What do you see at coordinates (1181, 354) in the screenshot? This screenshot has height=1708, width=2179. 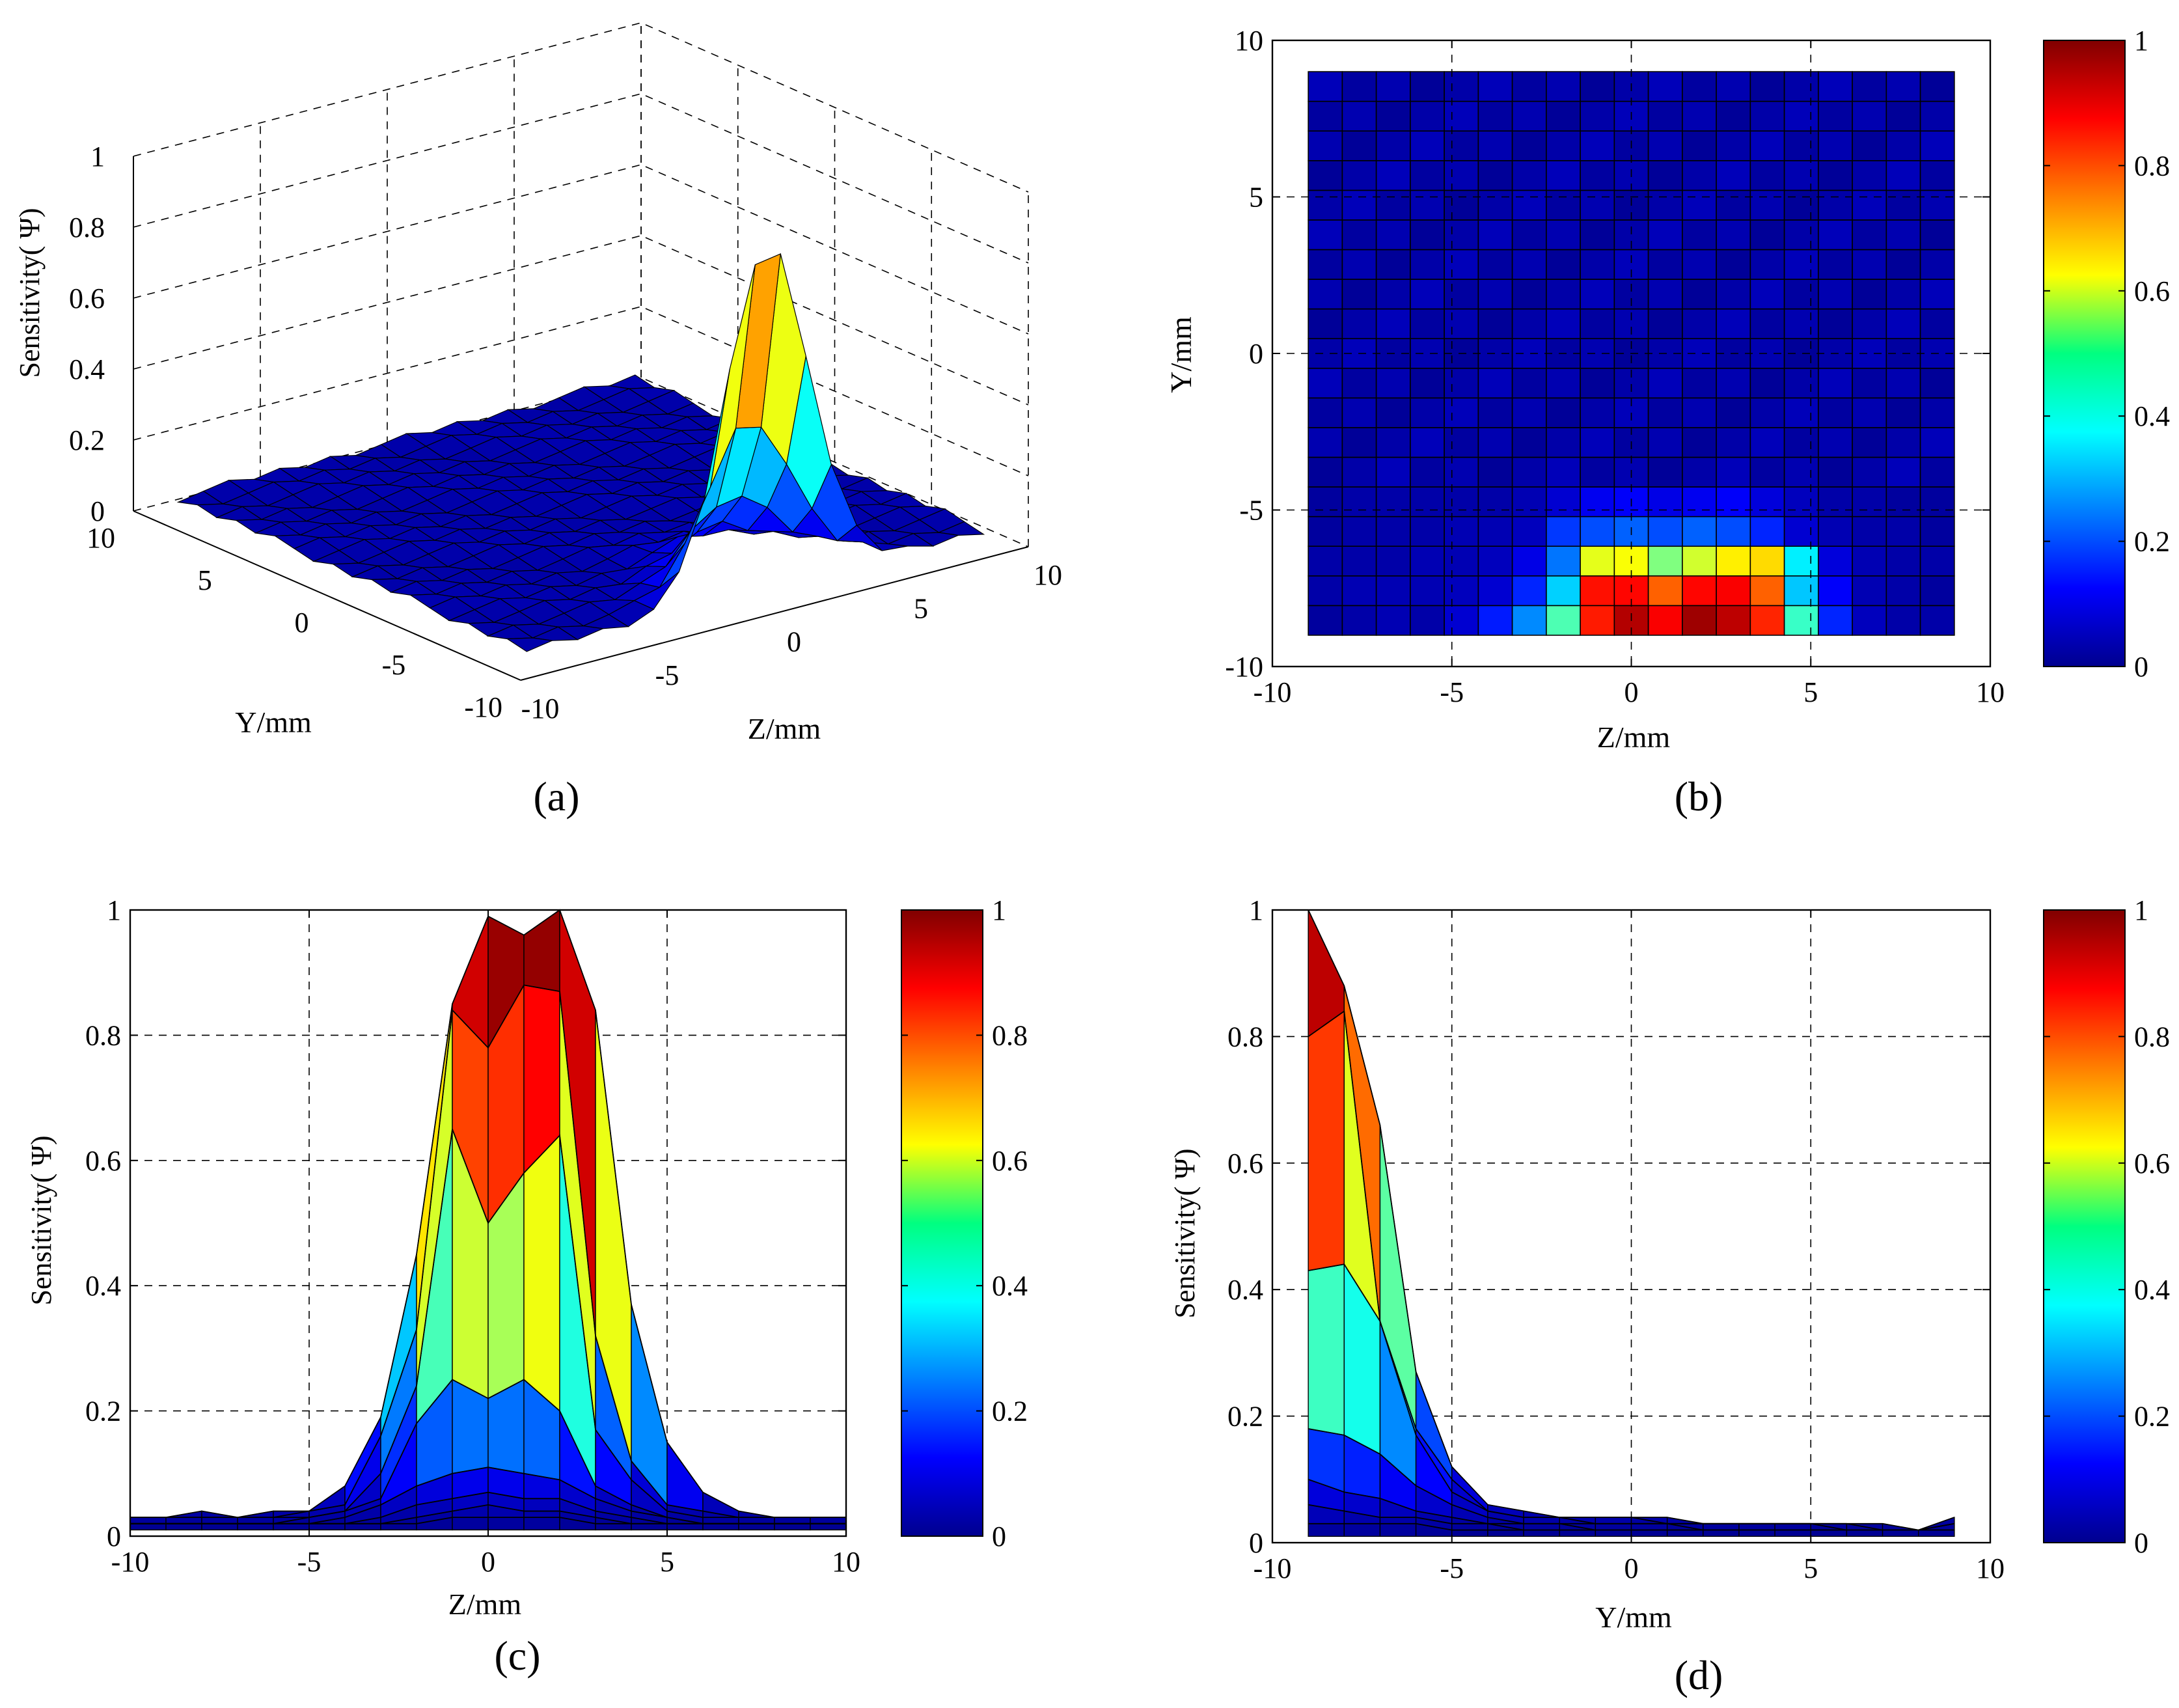 I see `b-ylabel: Y/mm` at bounding box center [1181, 354].